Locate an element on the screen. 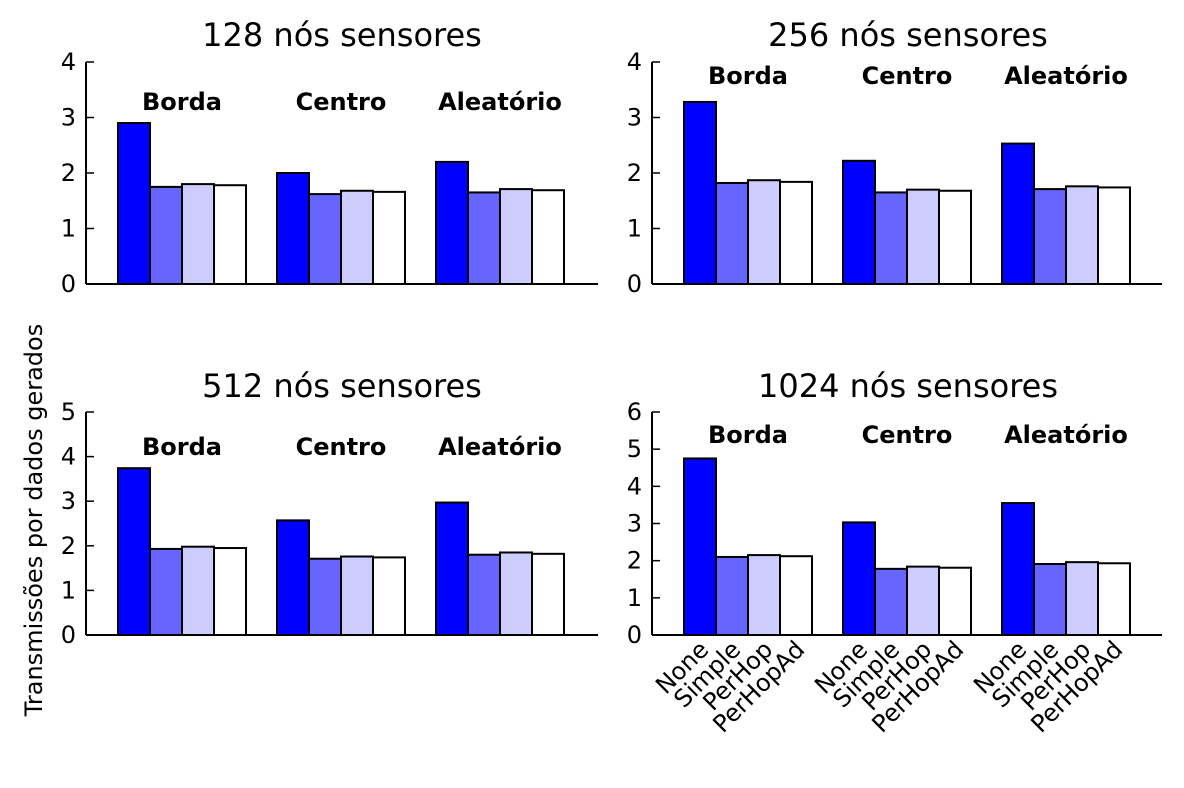 The width and height of the screenshot is (1184, 788). panel-3-y-tick-label: 4 is located at coordinates (68, 457).